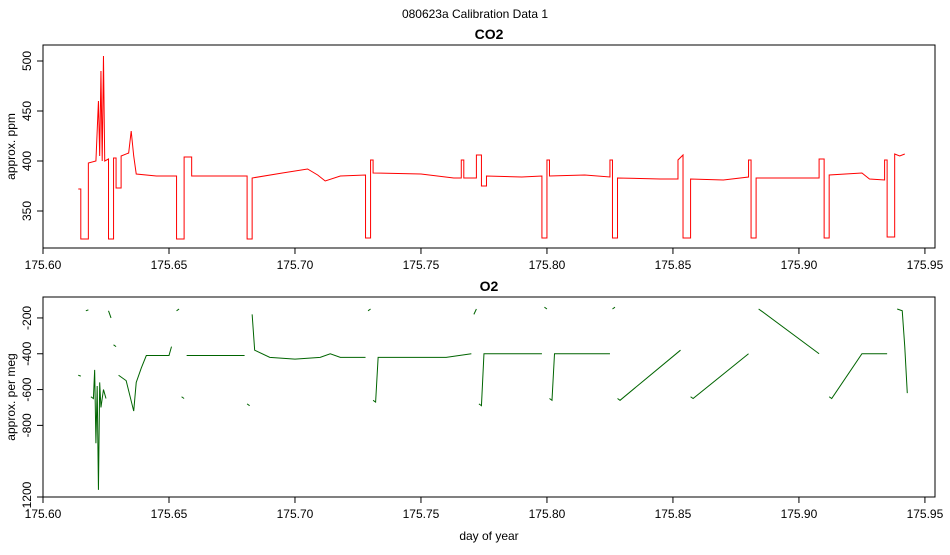  What do you see at coordinates (27, 389) in the screenshot?
I see `y-tick-label: -600` at bounding box center [27, 389].